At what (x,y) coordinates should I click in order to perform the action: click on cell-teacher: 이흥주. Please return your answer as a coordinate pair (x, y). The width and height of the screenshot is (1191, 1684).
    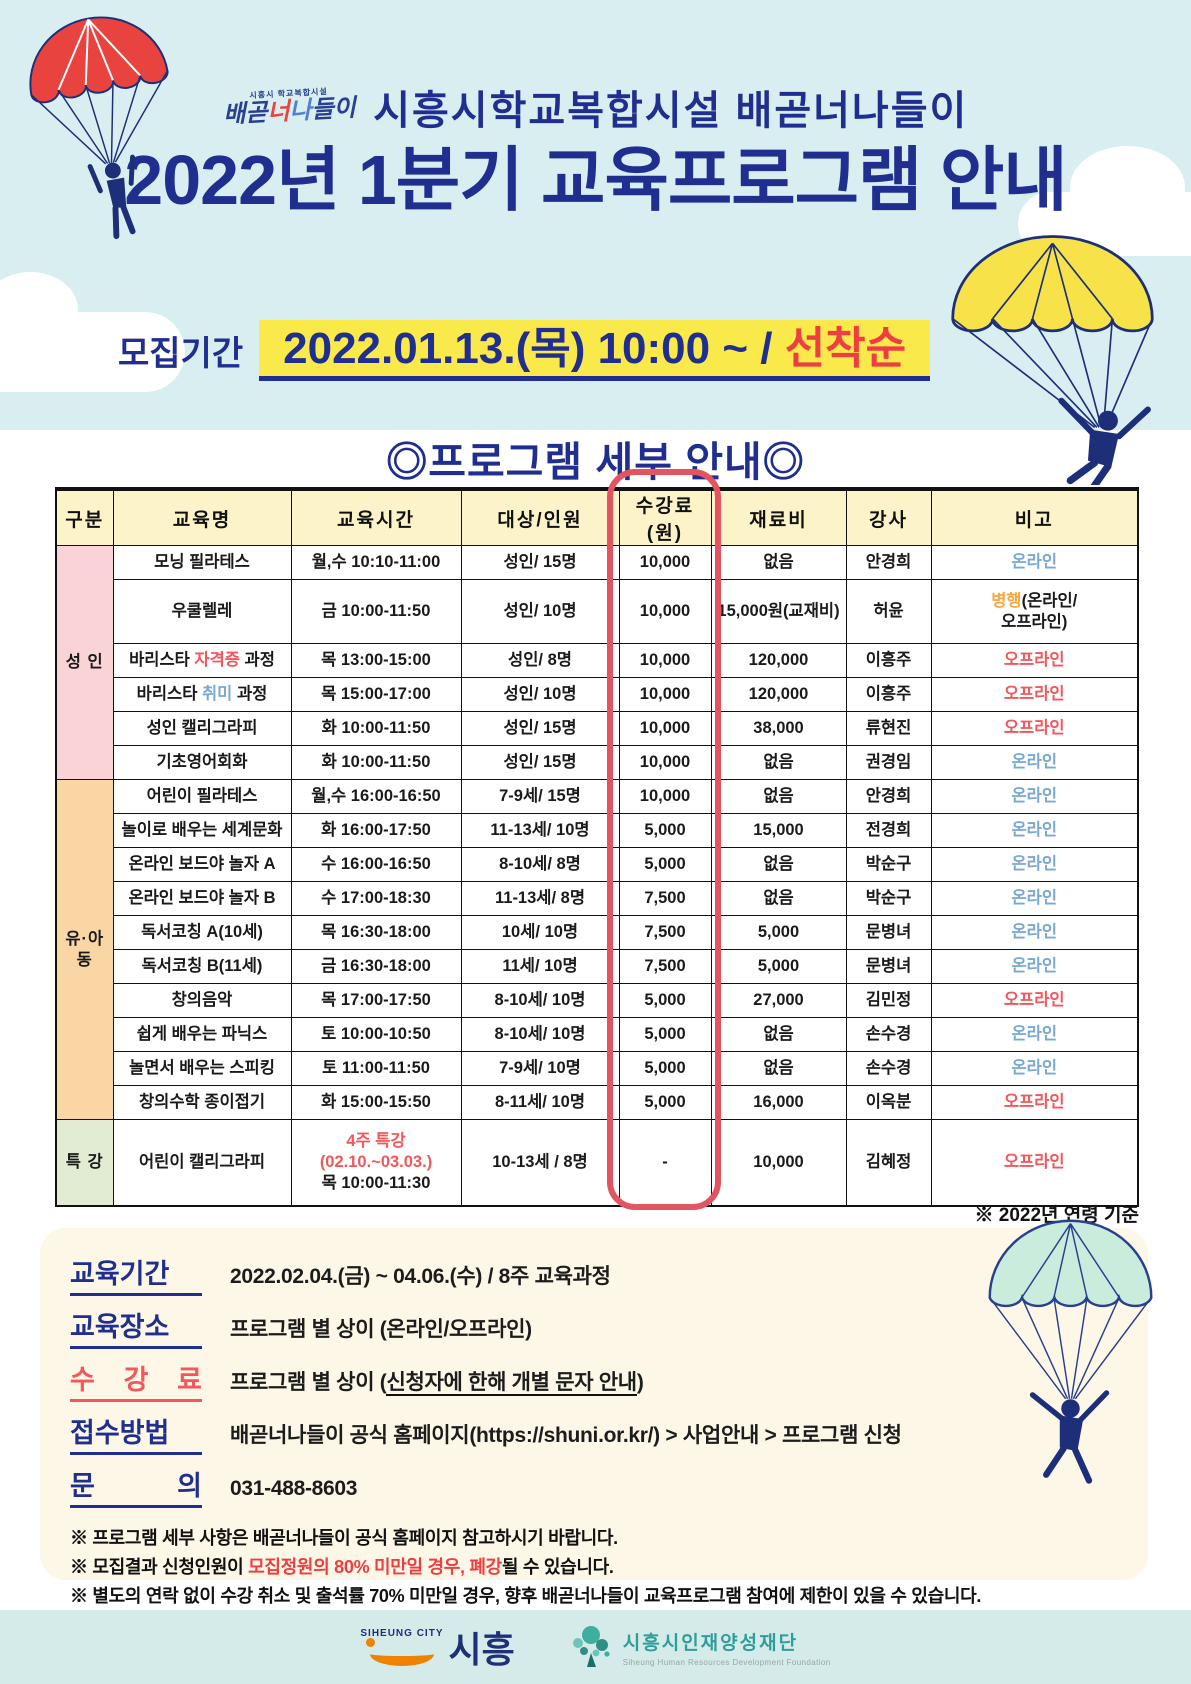
    Looking at the image, I should click on (888, 660).